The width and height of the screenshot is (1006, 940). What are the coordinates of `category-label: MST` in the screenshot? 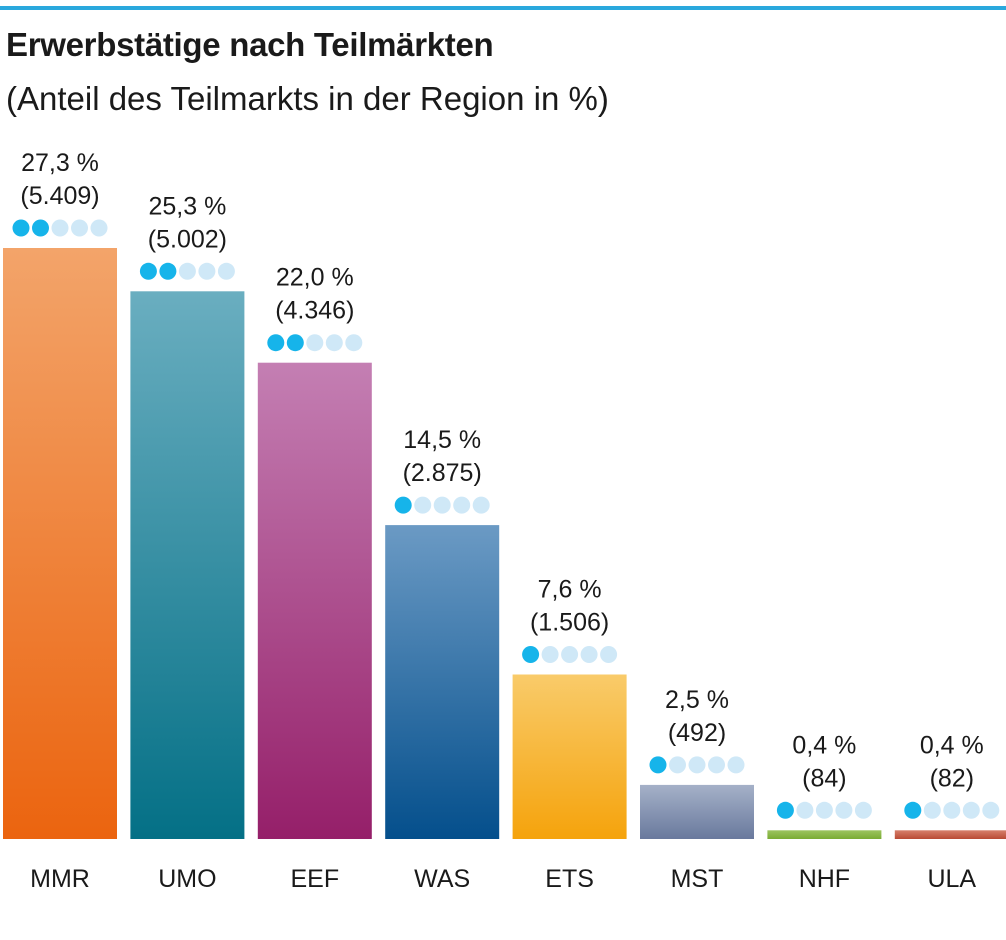 It's located at (697, 879).